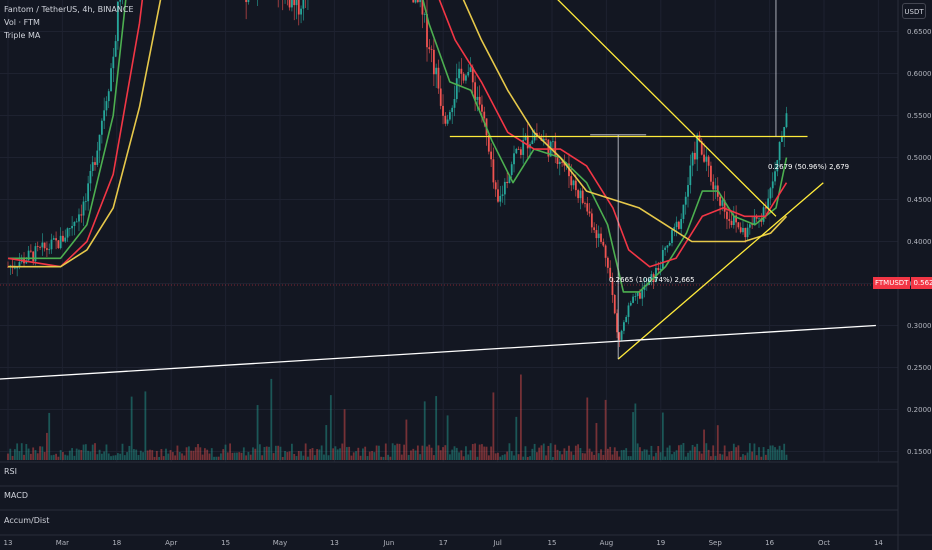 Image resolution: width=932 pixels, height=550 pixels. What do you see at coordinates (69, 9) in the screenshot?
I see `symbol-title: Fantom / TetherUS, 4h, BINANCE` at bounding box center [69, 9].